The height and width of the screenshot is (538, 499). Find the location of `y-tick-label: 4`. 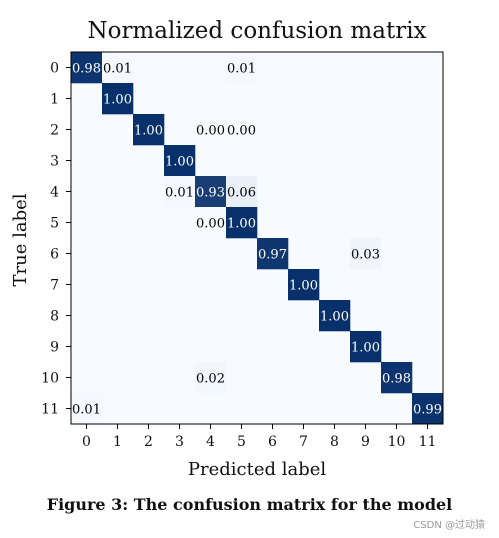

y-tick-label: 4 is located at coordinates (54, 193).